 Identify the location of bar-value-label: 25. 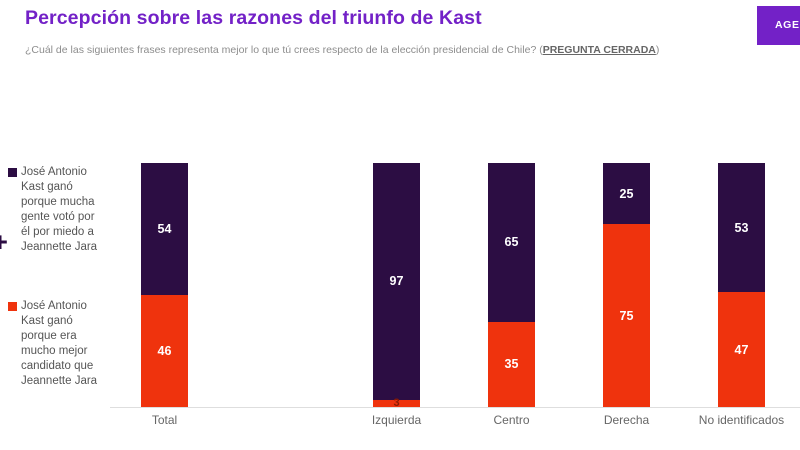
(626, 193).